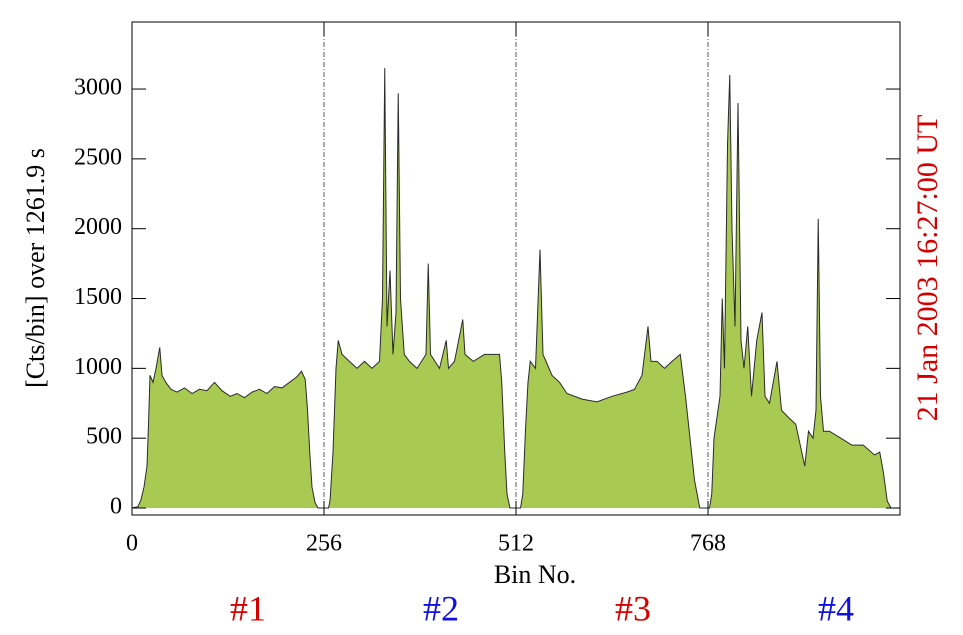  What do you see at coordinates (324, 544) in the screenshot?
I see `x-tick-label: 256` at bounding box center [324, 544].